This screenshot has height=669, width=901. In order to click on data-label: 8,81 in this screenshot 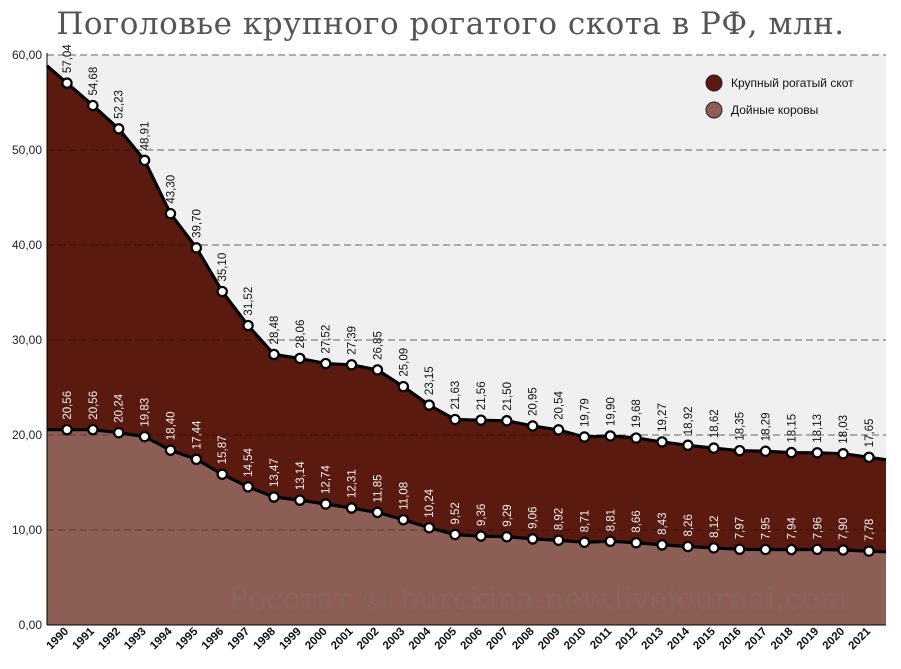, I will do `click(611, 520)`.